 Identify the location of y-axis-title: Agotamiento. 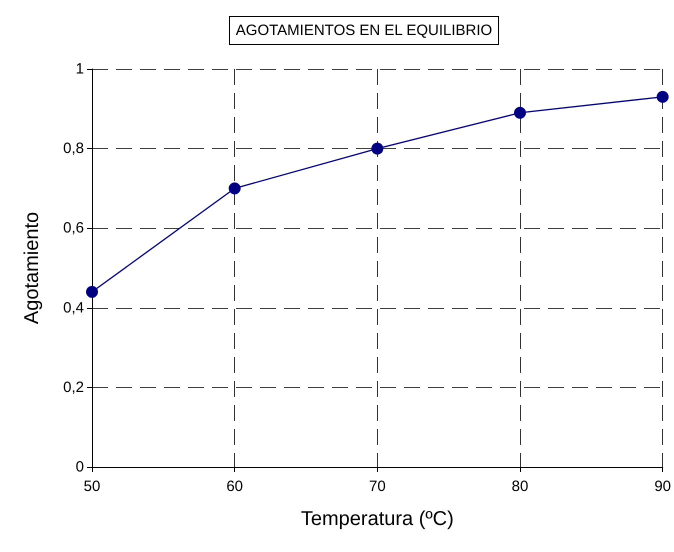
(32, 268).